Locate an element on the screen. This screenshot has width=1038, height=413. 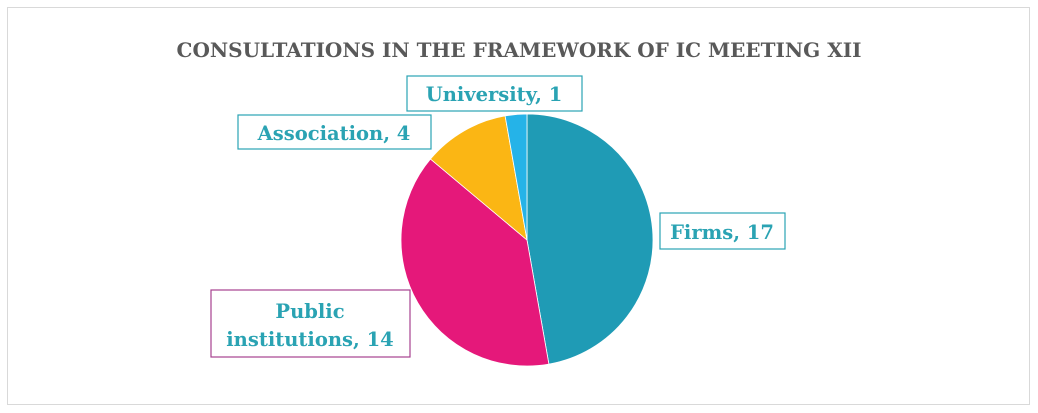
data-label-association-box is located at coordinates (334, 132).